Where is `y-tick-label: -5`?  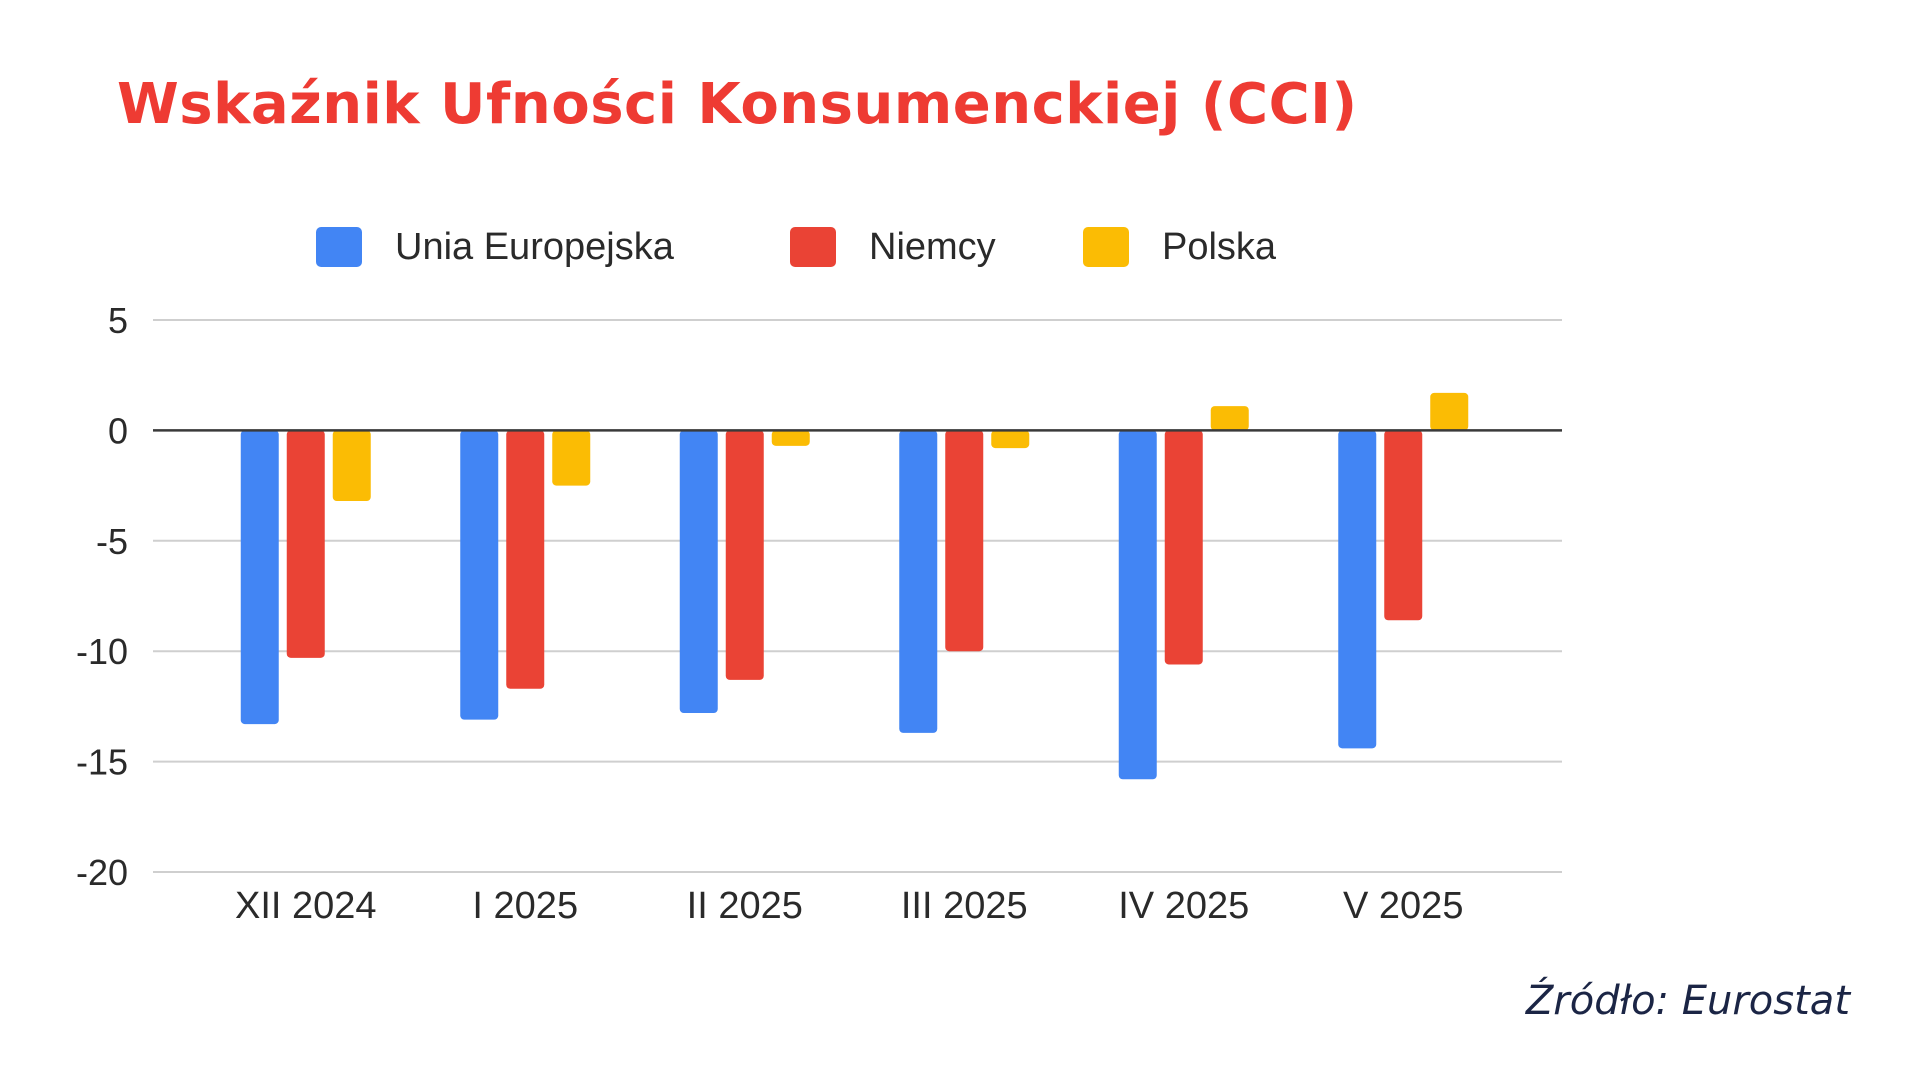 y-tick-label: -5 is located at coordinates (112, 541).